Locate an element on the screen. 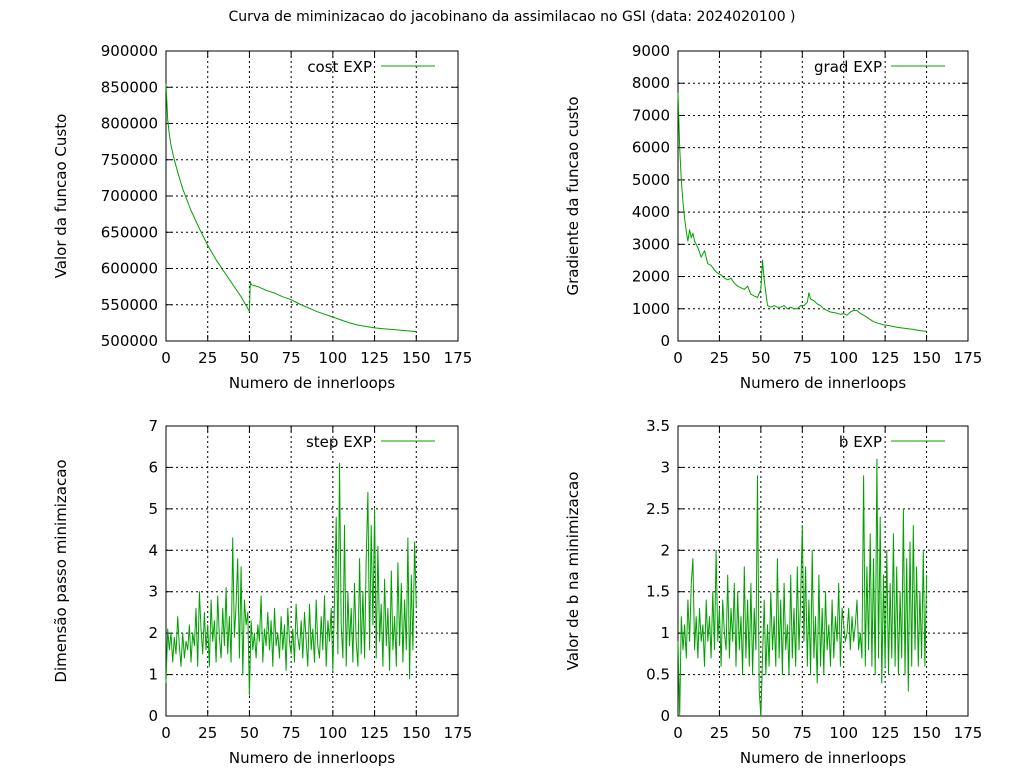  y-tick-label: 550000 is located at coordinates (129, 305).